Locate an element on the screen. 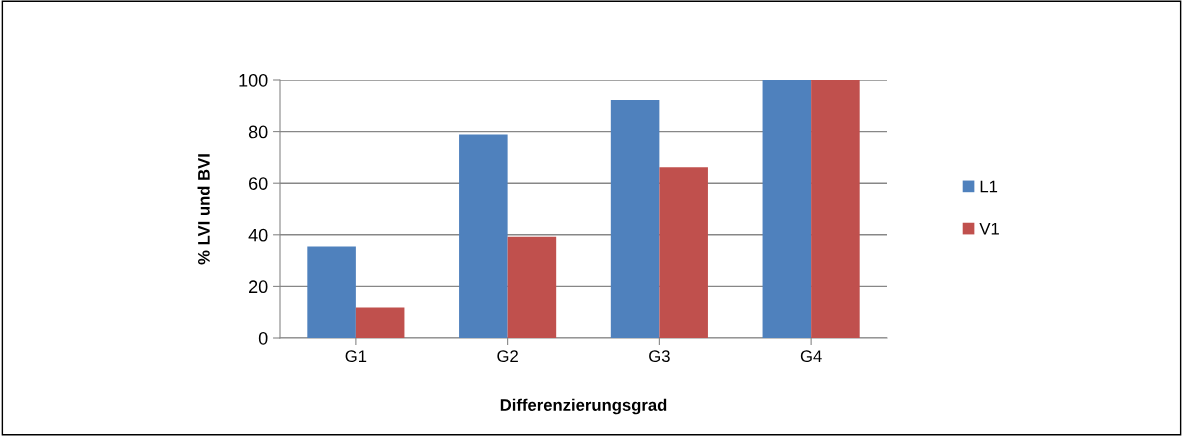 The width and height of the screenshot is (1183, 436). x-tick-label: G3 is located at coordinates (659, 356).